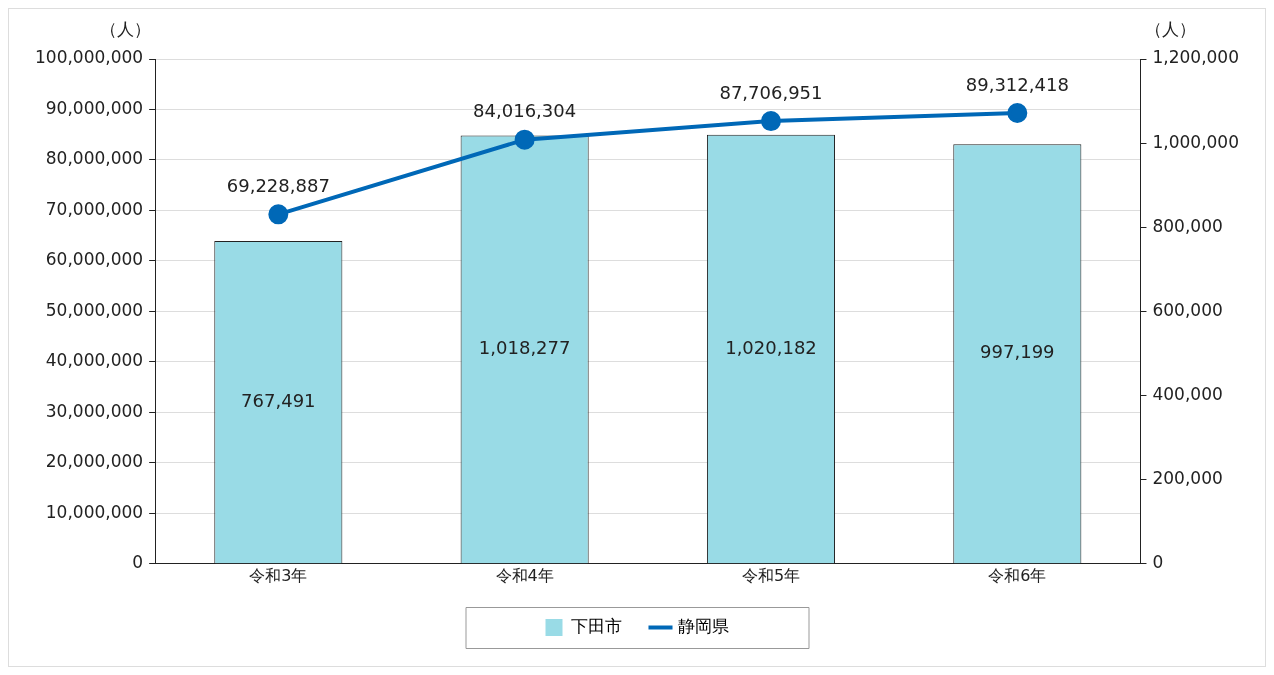 The width and height of the screenshot is (1274, 675). What do you see at coordinates (94, 259) in the screenshot?
I see `y-tick-label: 60,000,000` at bounding box center [94, 259].